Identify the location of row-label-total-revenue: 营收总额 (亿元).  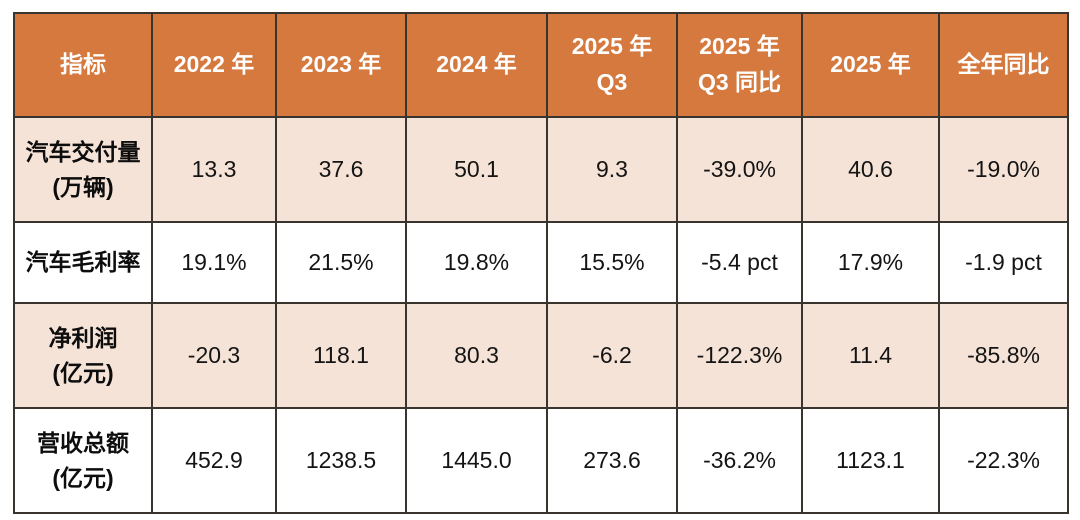
(83, 460).